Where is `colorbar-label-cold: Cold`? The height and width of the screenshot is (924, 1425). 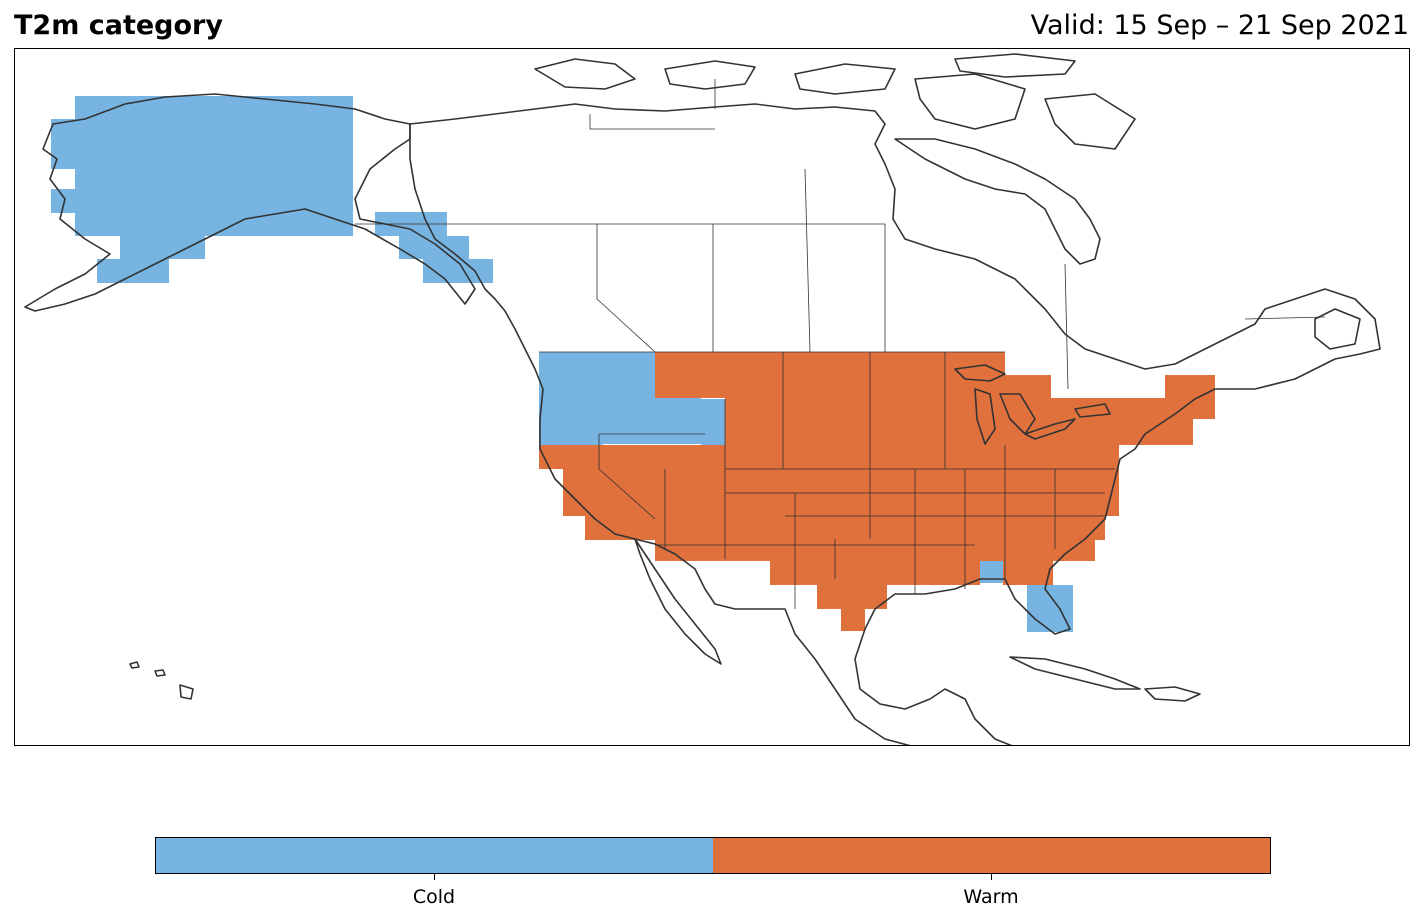
colorbar-label-cold: Cold is located at coordinates (434, 897).